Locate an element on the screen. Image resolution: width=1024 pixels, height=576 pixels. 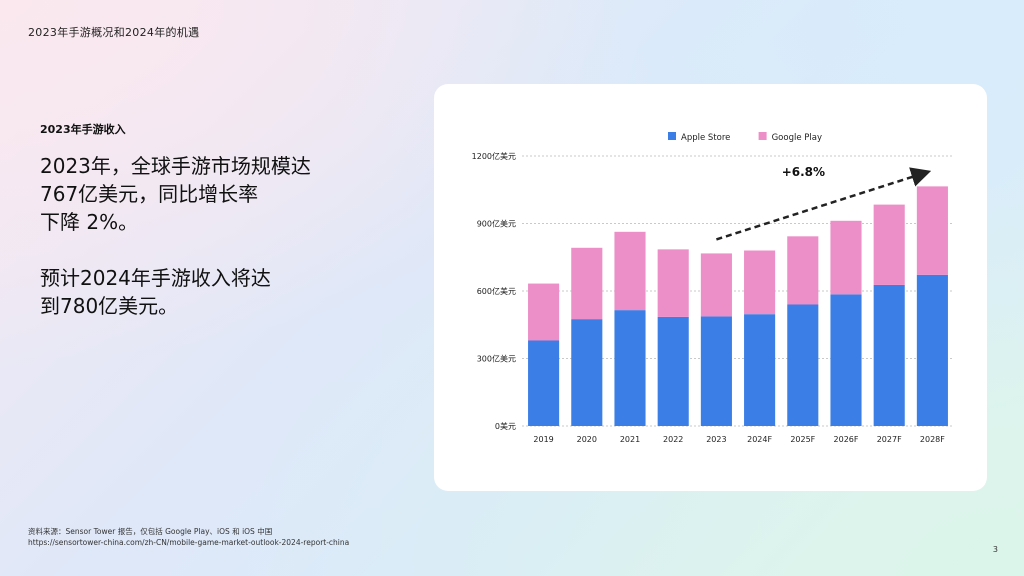
x-tick-label: 2028F is located at coordinates (932, 439).